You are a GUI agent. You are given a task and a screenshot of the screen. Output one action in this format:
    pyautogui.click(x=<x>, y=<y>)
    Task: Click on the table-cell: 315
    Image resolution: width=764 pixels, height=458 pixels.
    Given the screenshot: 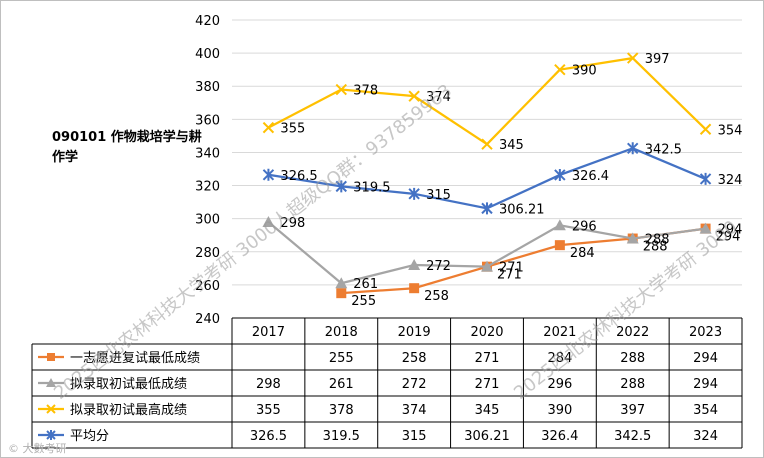 What is the action you would take?
    pyautogui.click(x=414, y=436)
    